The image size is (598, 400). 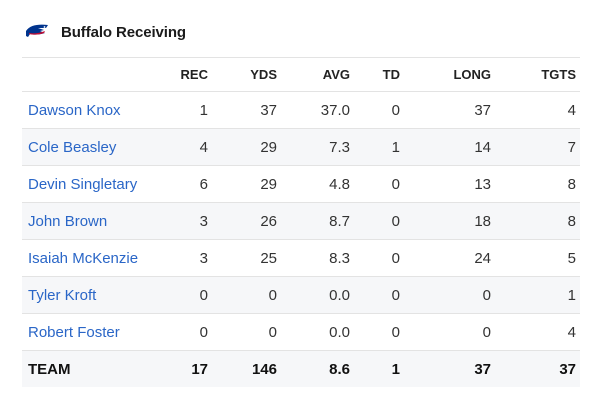 What do you see at coordinates (317, 147) in the screenshot?
I see `avg-cell: 7.3` at bounding box center [317, 147].